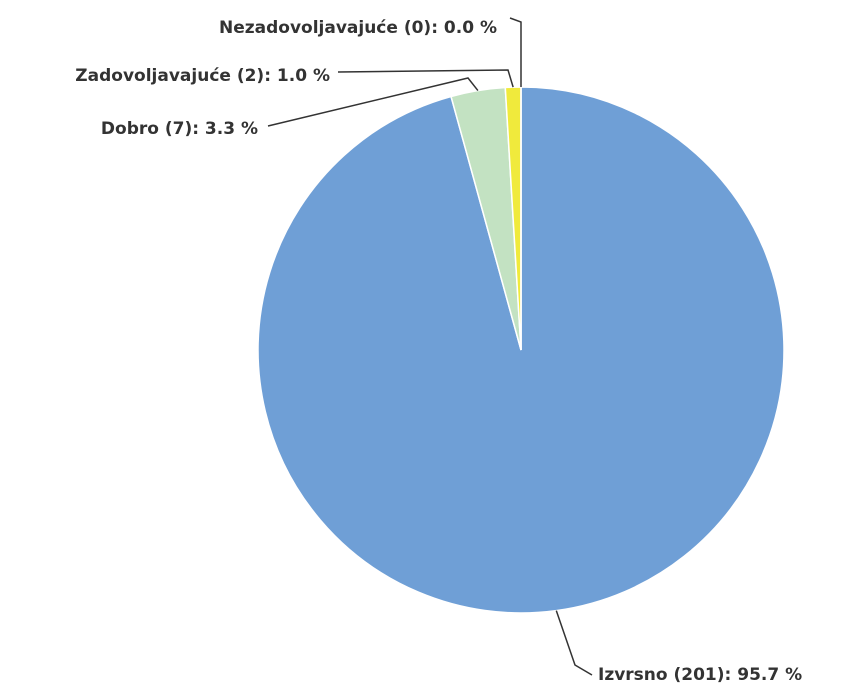 Image resolution: width=851 pixels, height=691 pixels. Describe the element at coordinates (700, 675) in the screenshot. I see `slice-label: Izvrsno (201): 95.7 %` at that location.